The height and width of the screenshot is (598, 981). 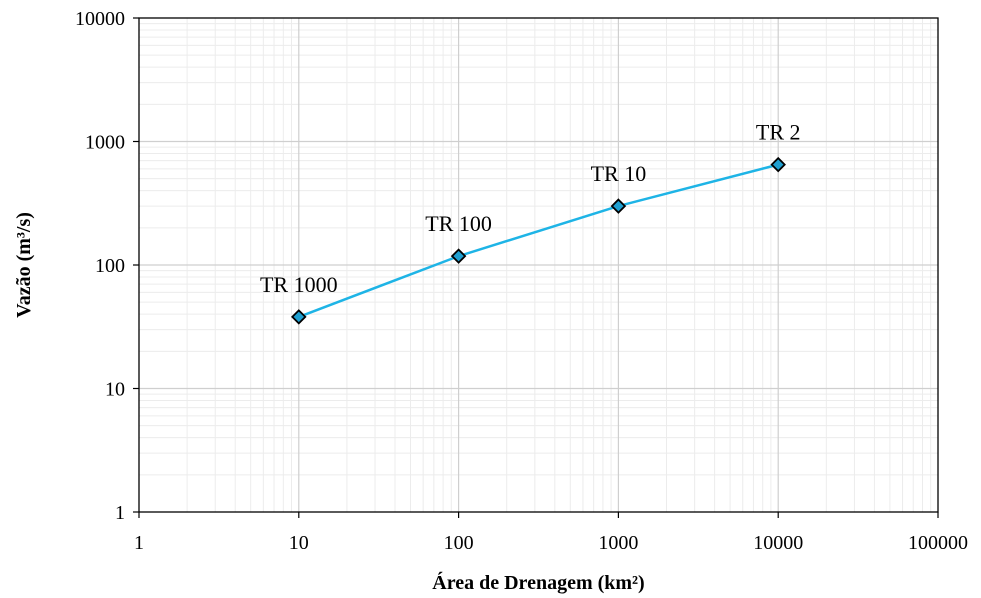 What do you see at coordinates (24, 265) in the screenshot?
I see `y-axis-title: Vazão (m³/s)` at bounding box center [24, 265].